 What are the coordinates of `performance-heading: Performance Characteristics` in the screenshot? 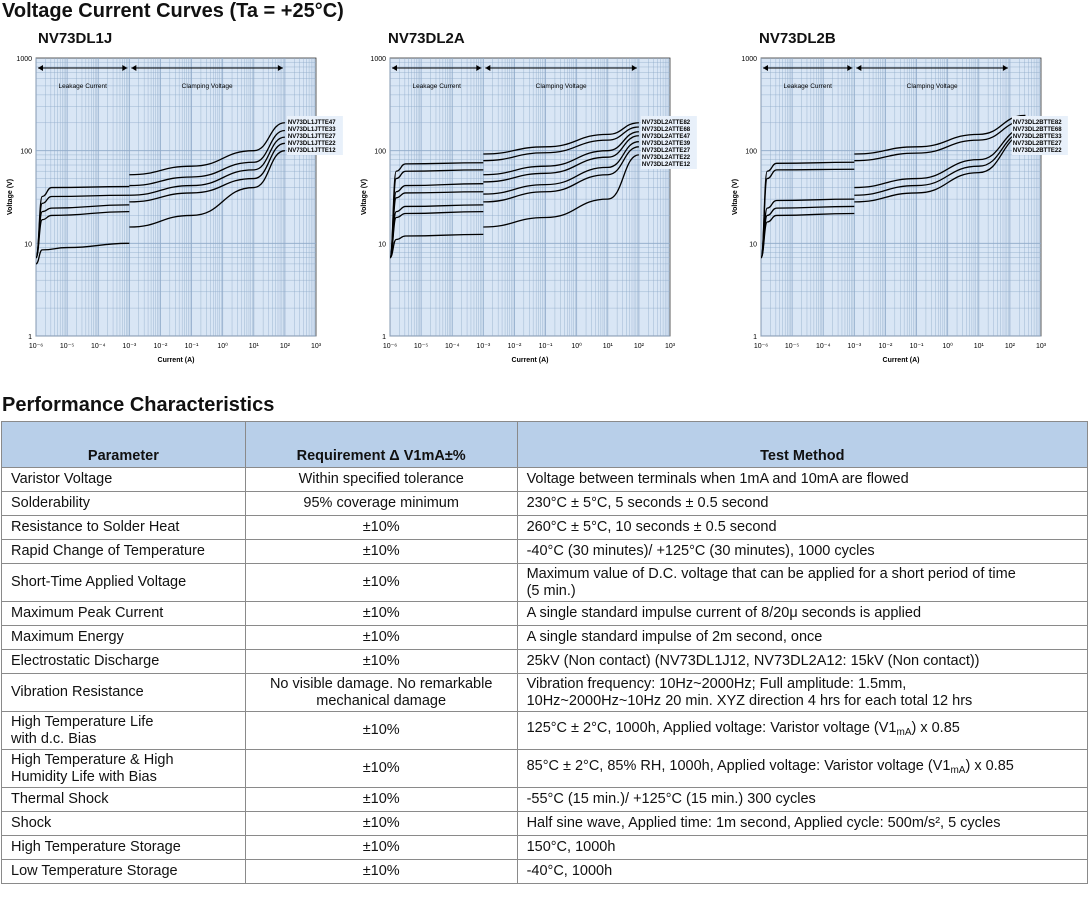 It's located at (138, 405).